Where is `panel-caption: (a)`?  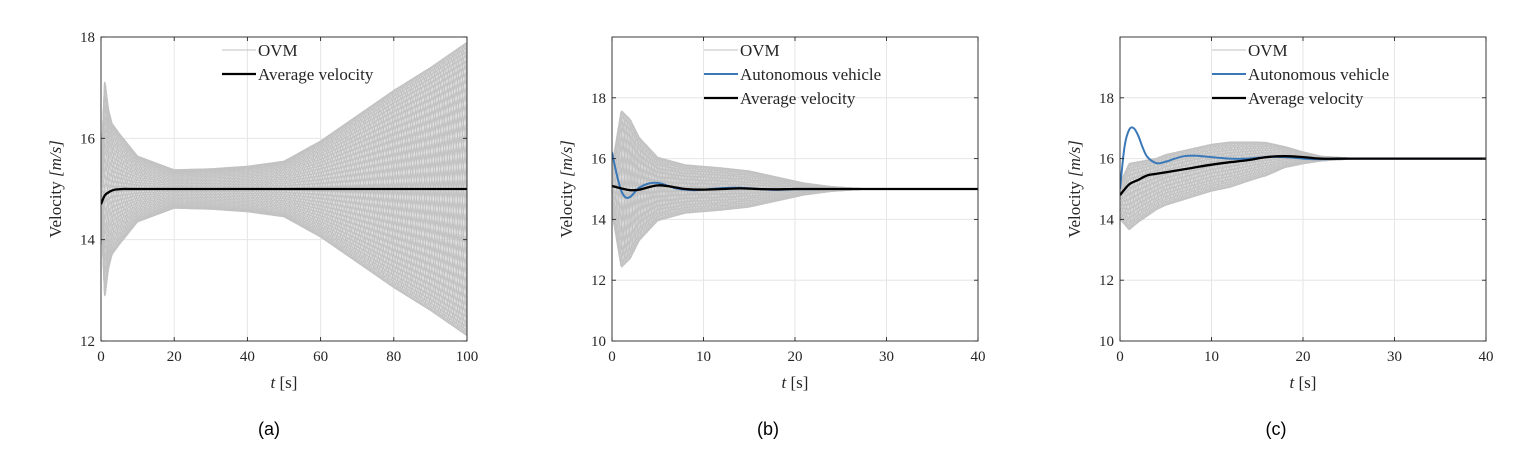 panel-caption: (a) is located at coordinates (269, 429).